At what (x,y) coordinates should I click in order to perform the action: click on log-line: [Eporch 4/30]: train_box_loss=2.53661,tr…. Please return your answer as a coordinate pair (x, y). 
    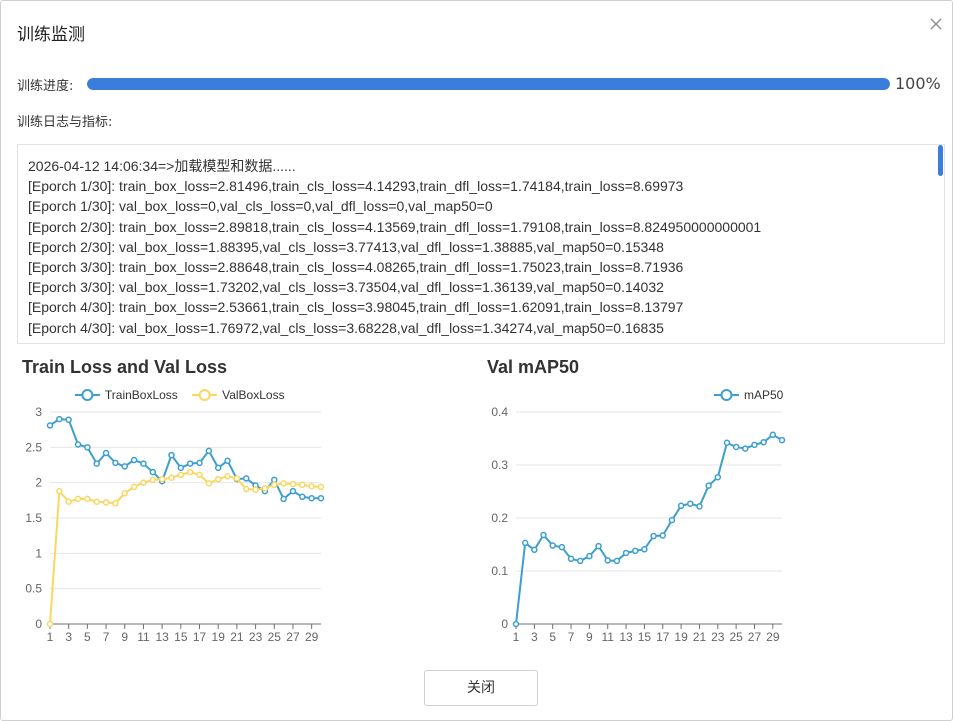
    Looking at the image, I should click on (356, 307).